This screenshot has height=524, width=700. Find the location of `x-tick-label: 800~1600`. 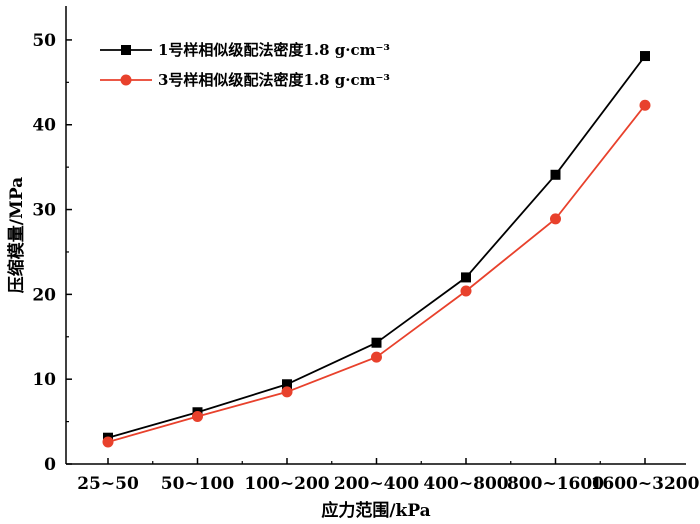

x-tick-label: 800~1600 is located at coordinates (555, 484).